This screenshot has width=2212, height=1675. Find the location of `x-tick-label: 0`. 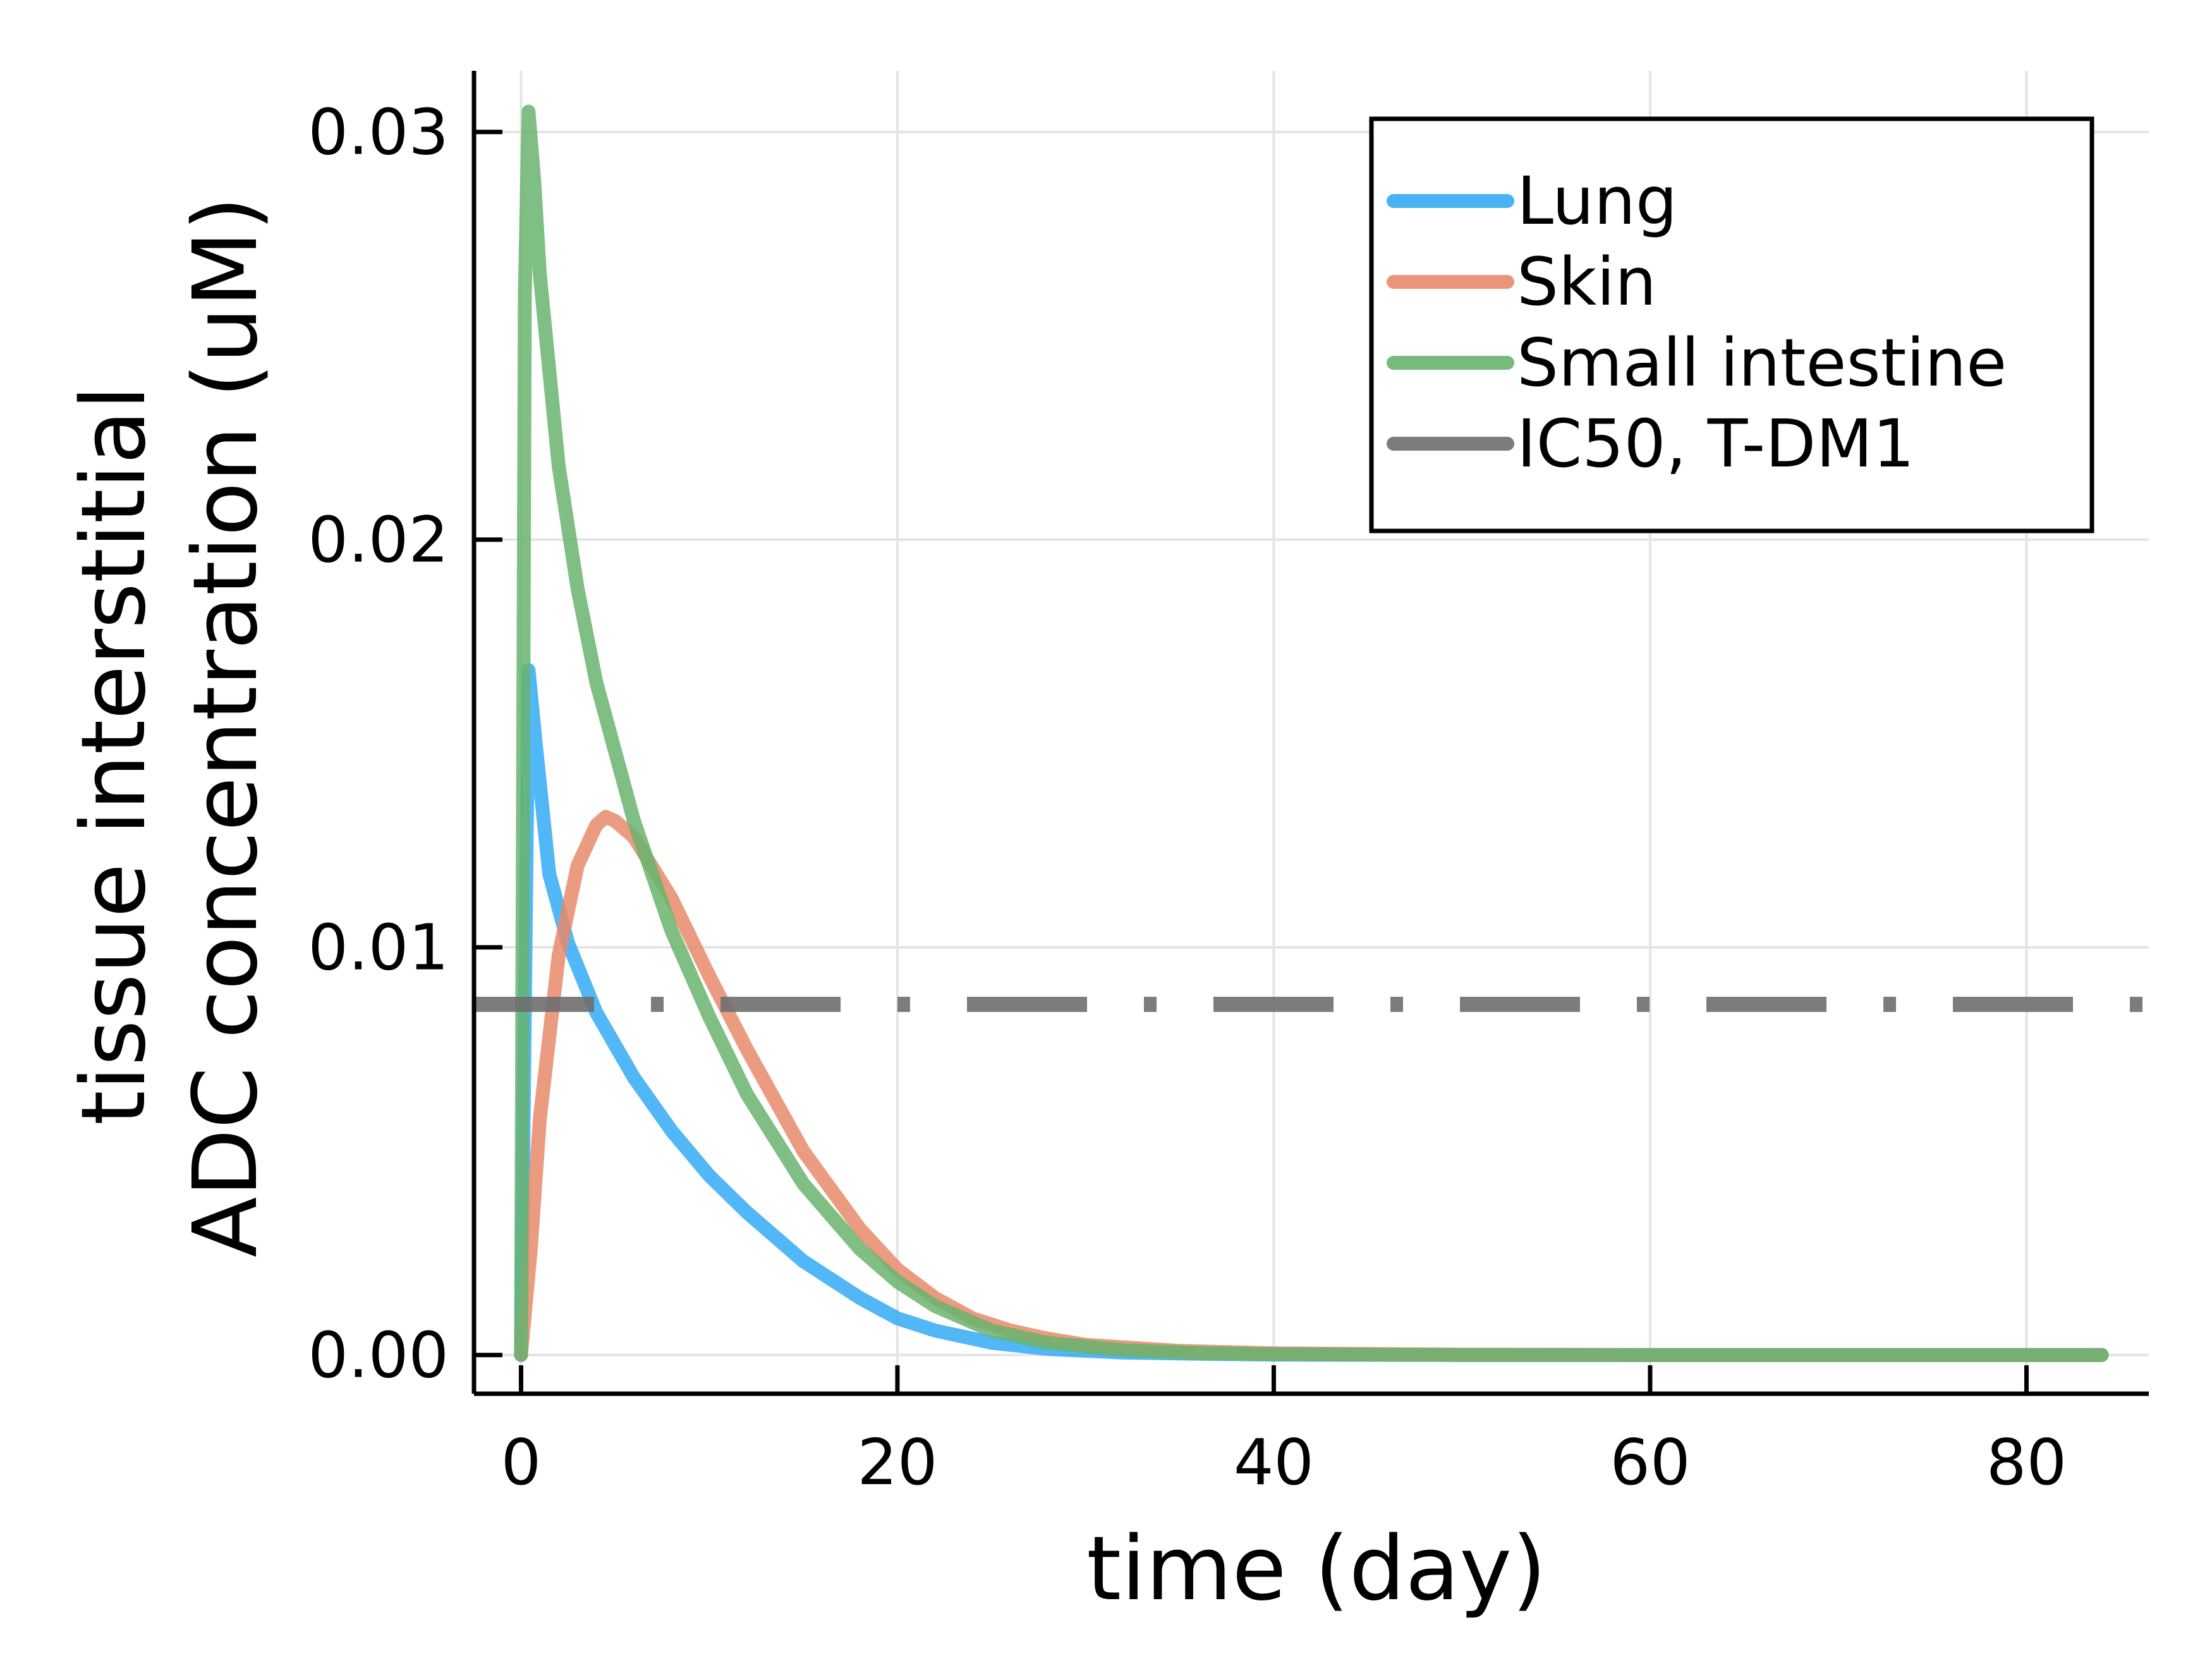

x-tick-label: 0 is located at coordinates (521, 1462).